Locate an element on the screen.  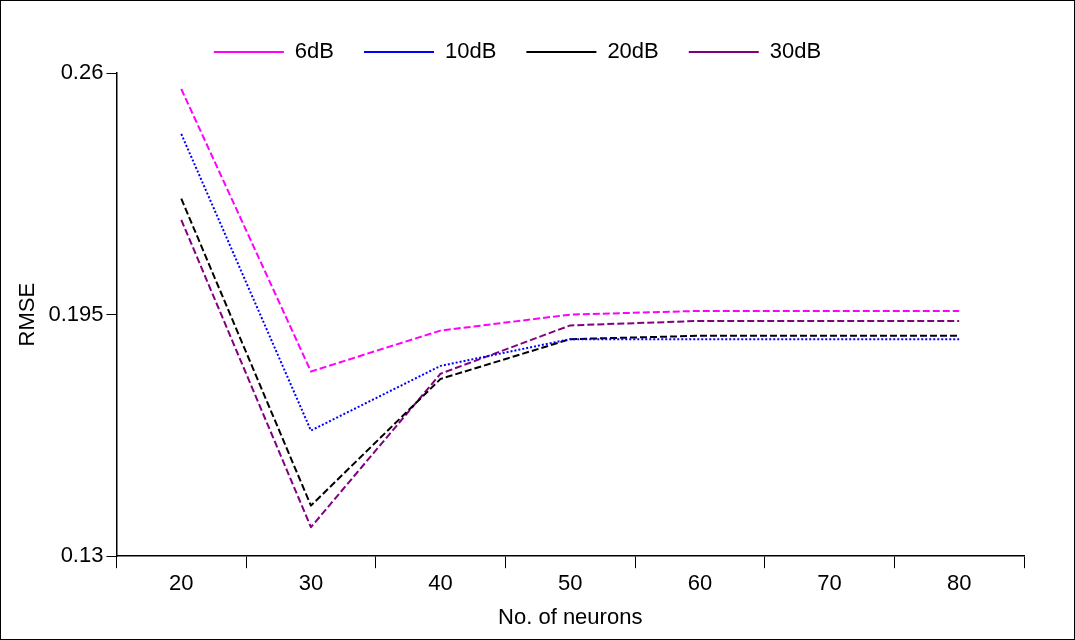
y-tick-label: 0.195 is located at coordinates (76, 313).